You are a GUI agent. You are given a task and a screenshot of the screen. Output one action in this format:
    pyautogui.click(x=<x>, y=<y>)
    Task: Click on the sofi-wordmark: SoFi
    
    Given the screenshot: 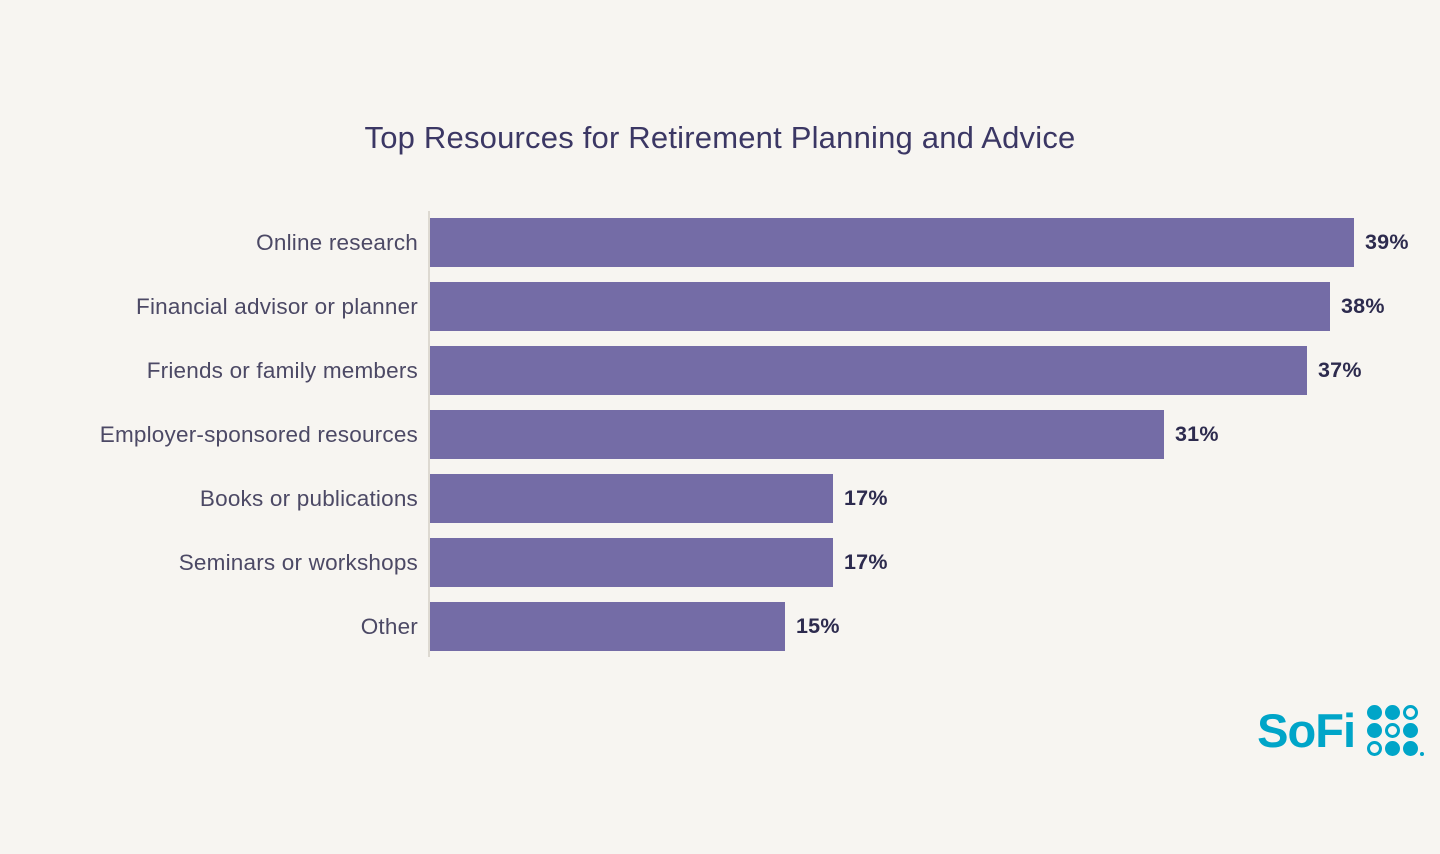 What is the action you would take?
    pyautogui.click(x=1306, y=730)
    